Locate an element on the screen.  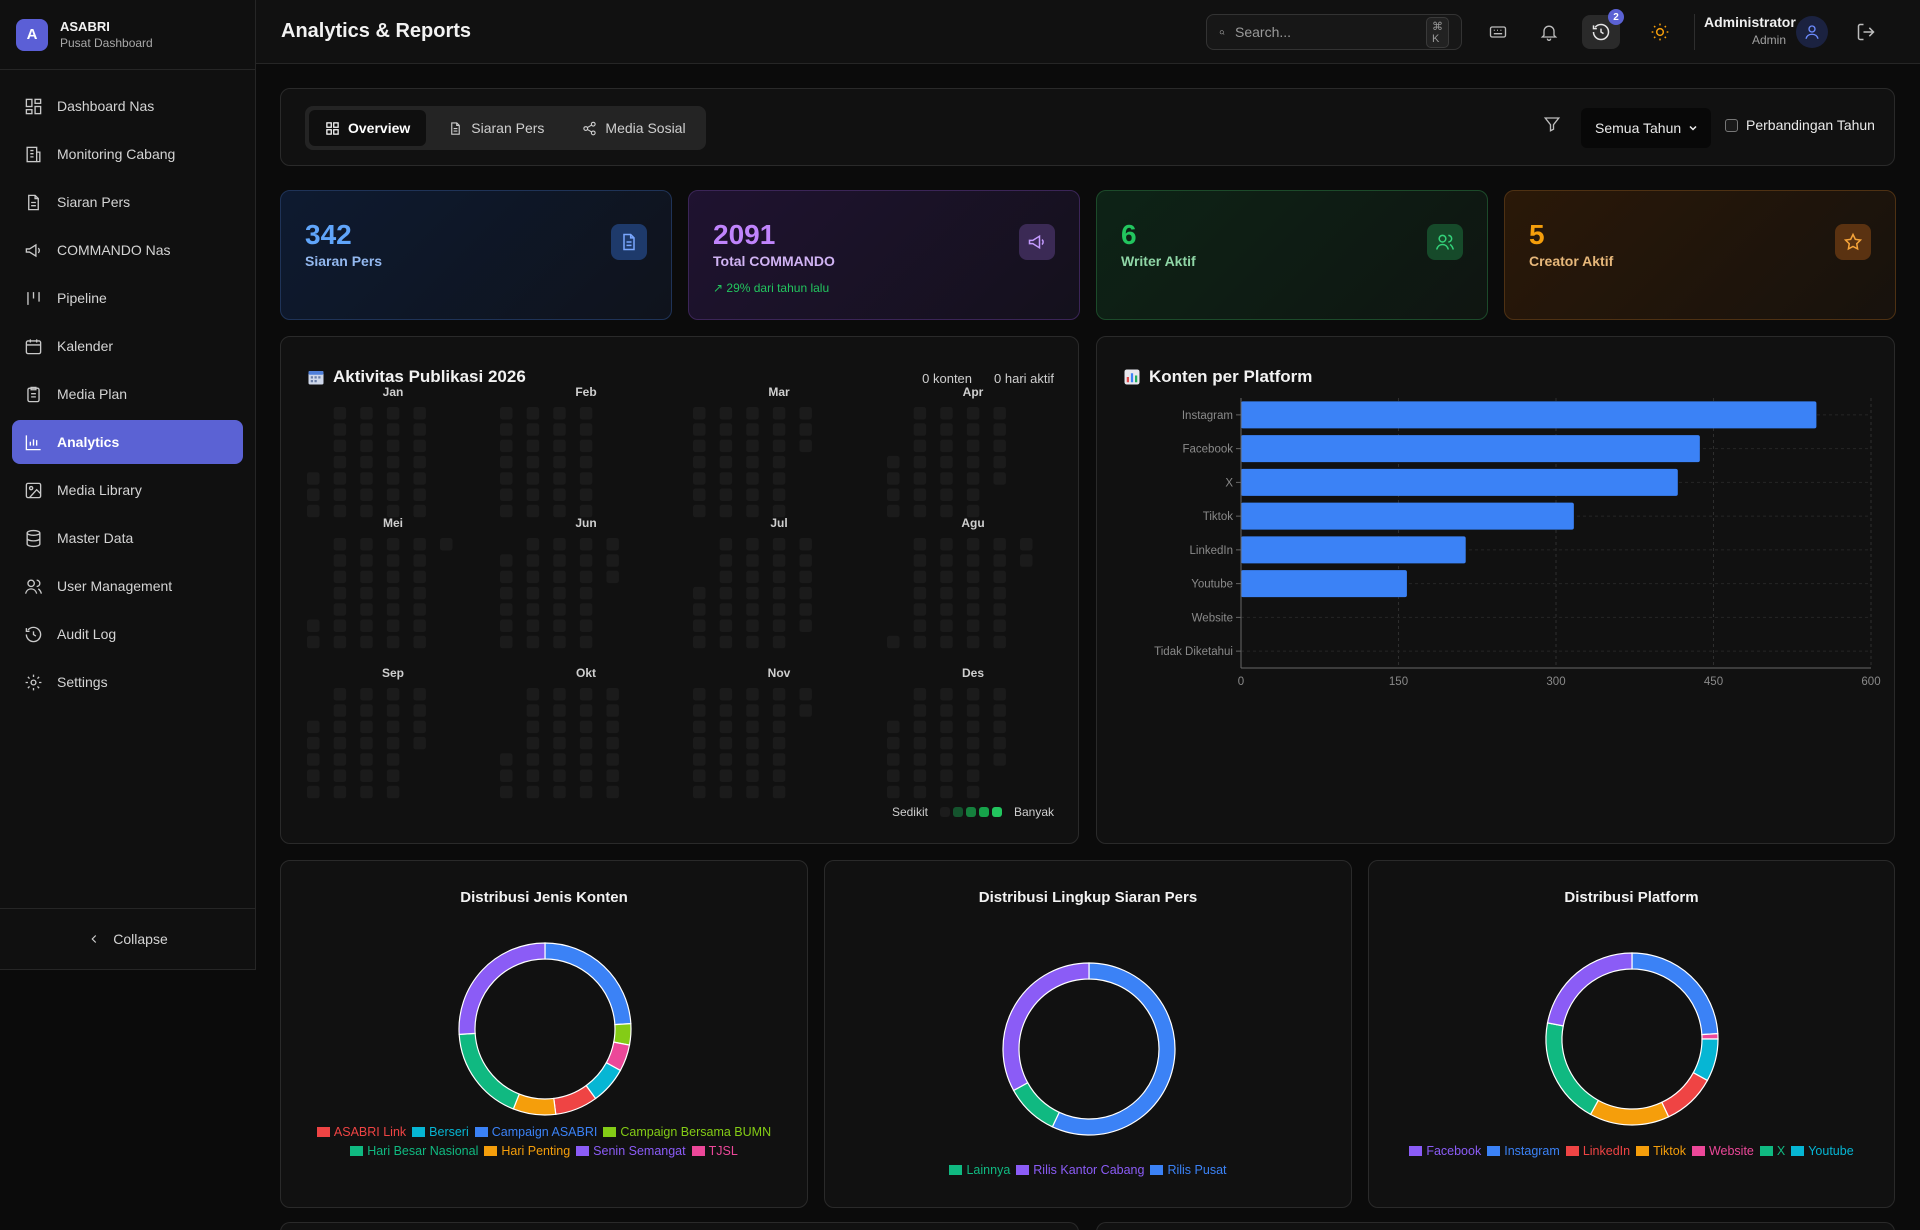
tab-overview: Overview is located at coordinates (368, 128).